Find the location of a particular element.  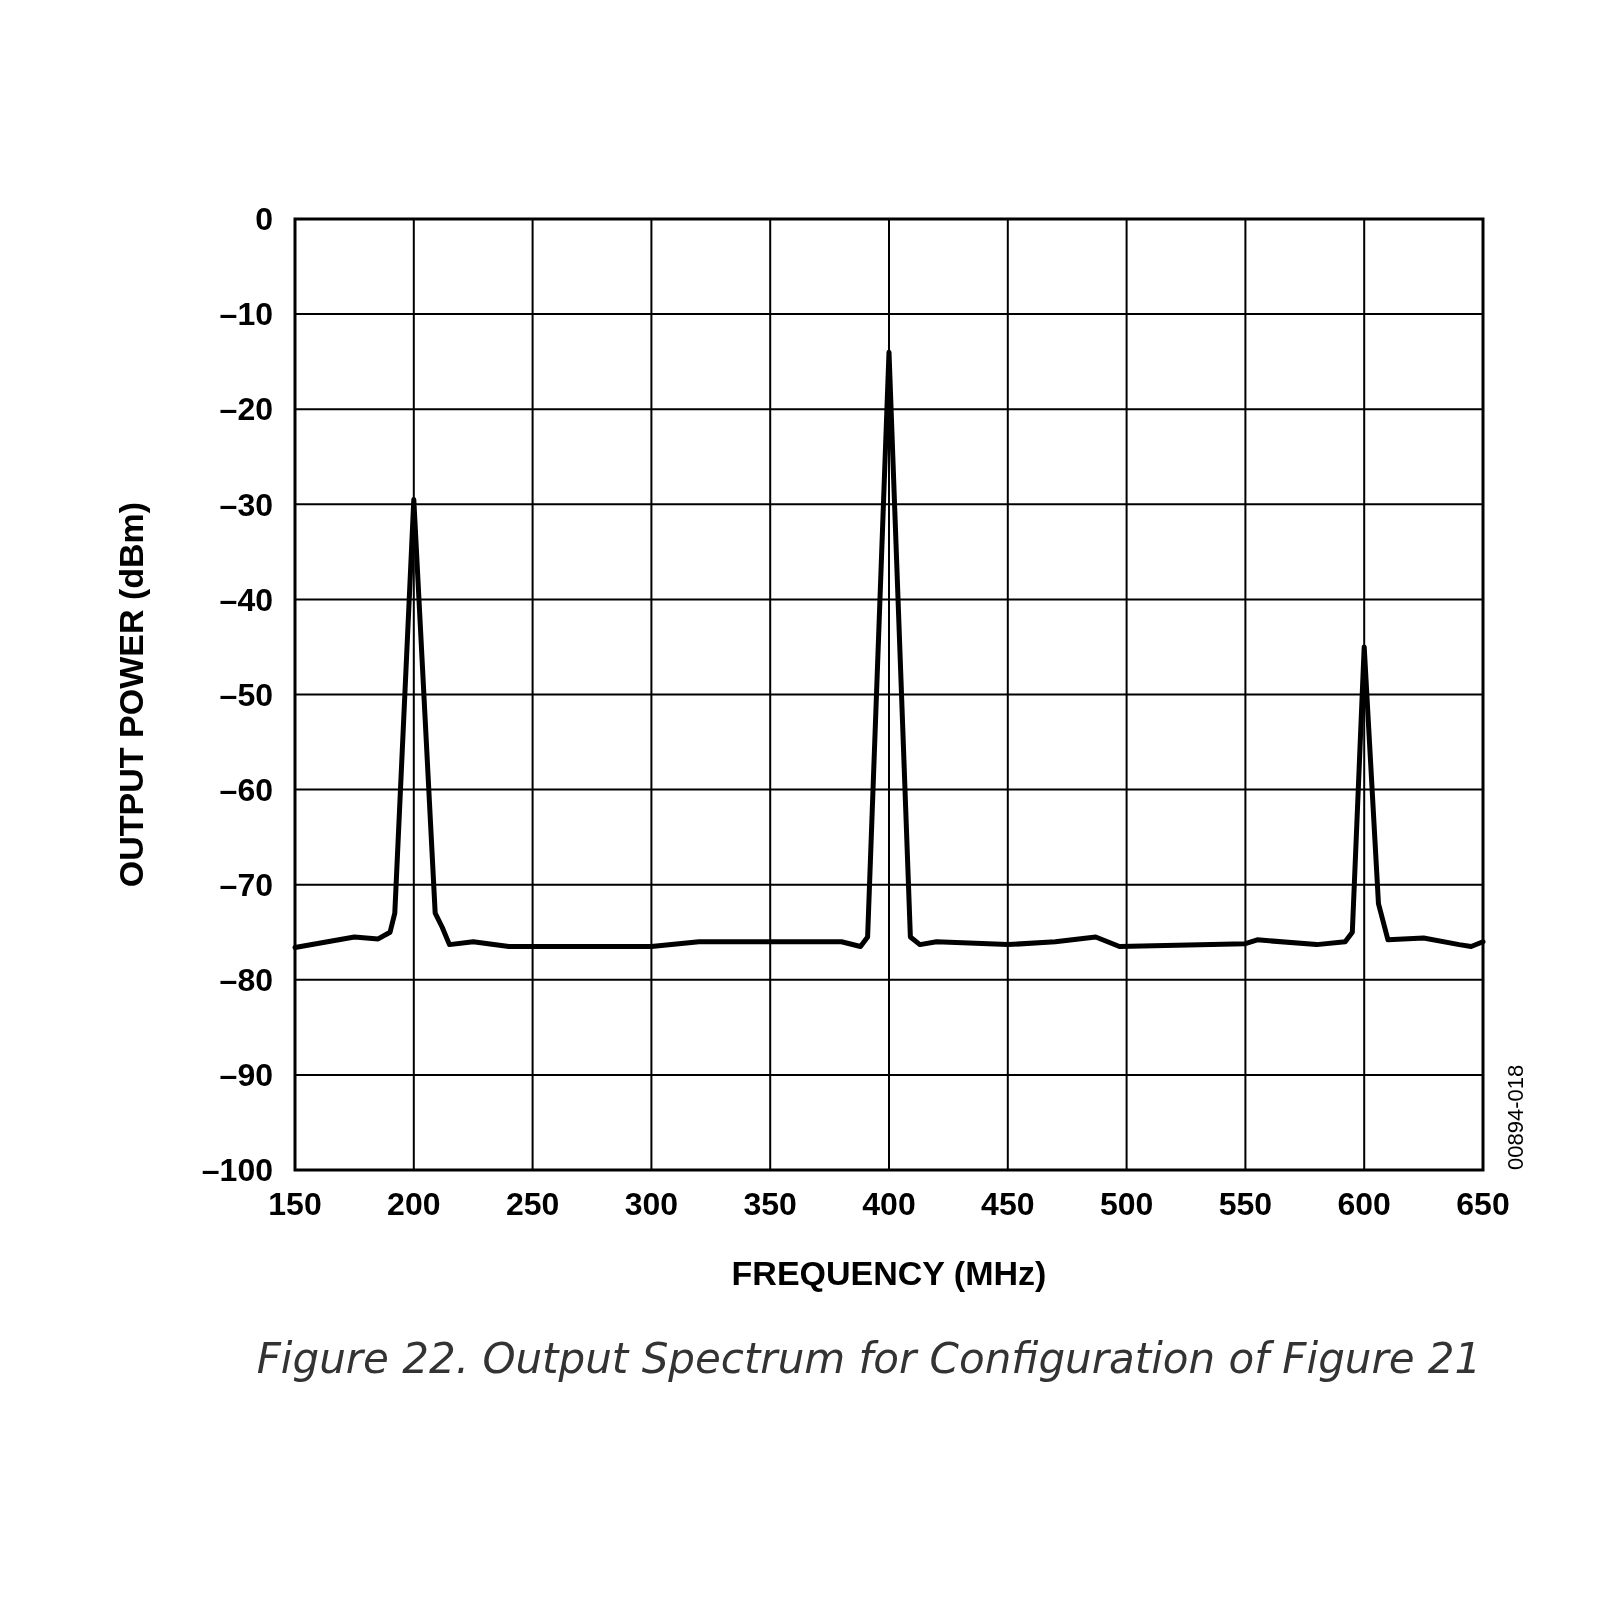

y-tick-label: –50 is located at coordinates (246, 694).